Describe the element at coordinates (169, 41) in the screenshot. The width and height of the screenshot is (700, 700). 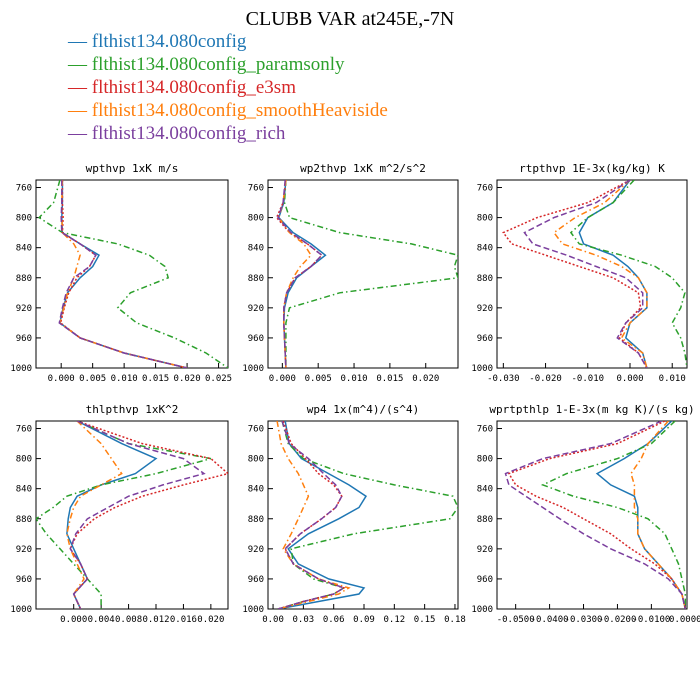
I see `legend-label: flthist134.080config` at that location.